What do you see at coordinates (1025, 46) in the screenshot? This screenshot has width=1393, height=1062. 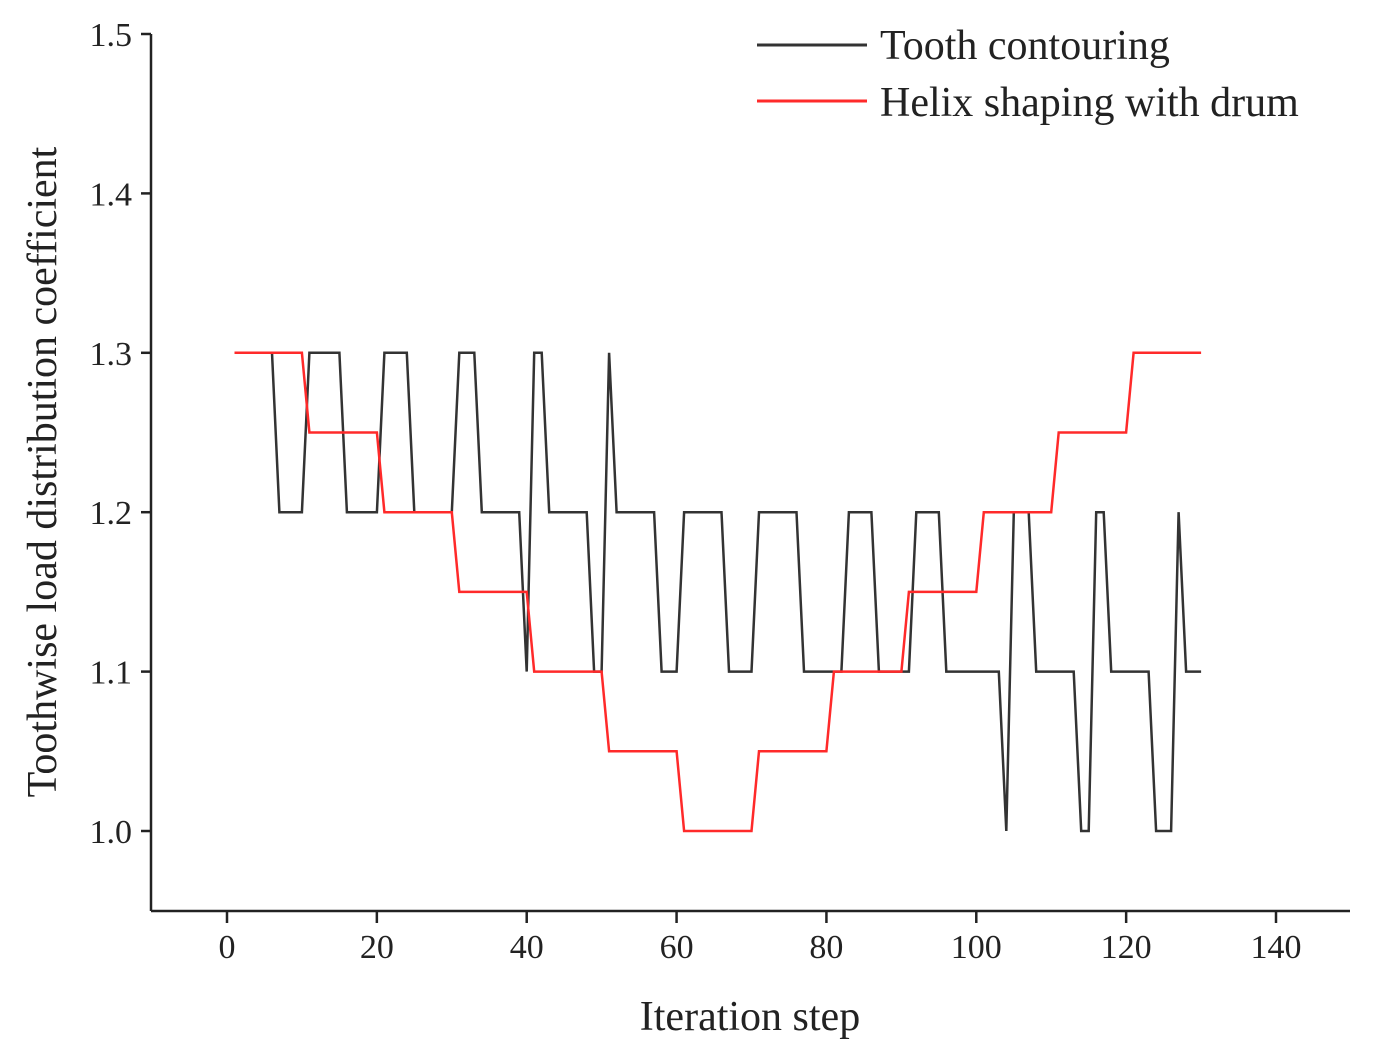 I see `legend-label-tooth-contouring: Tooth contouring` at bounding box center [1025, 46].